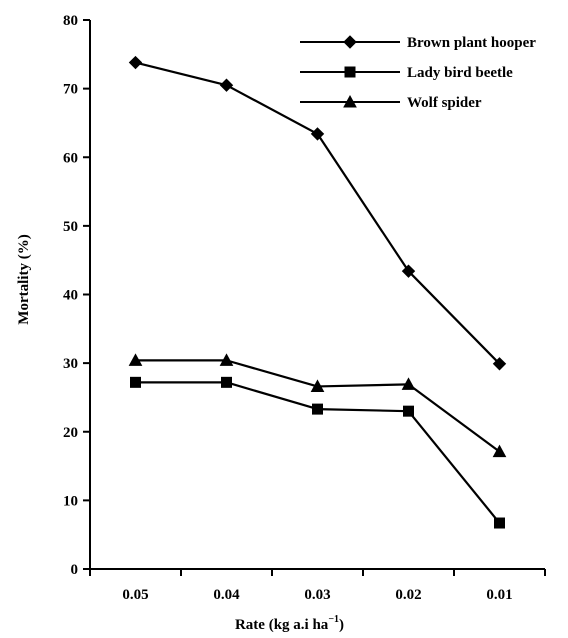  Describe the element at coordinates (350, 72) in the screenshot. I see `legend-marker-lady-bird-beetle` at that location.